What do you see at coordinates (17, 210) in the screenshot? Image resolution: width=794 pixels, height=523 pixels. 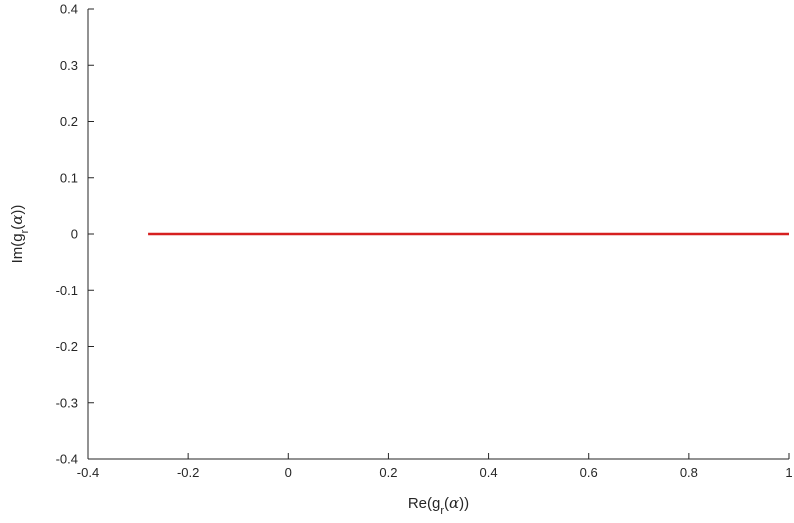 I see `y-axis-label-suffix: ))` at bounding box center [17, 210].